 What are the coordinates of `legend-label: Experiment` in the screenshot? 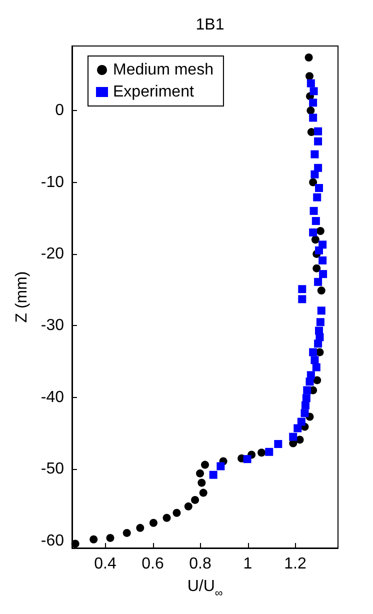 It's located at (153, 92).